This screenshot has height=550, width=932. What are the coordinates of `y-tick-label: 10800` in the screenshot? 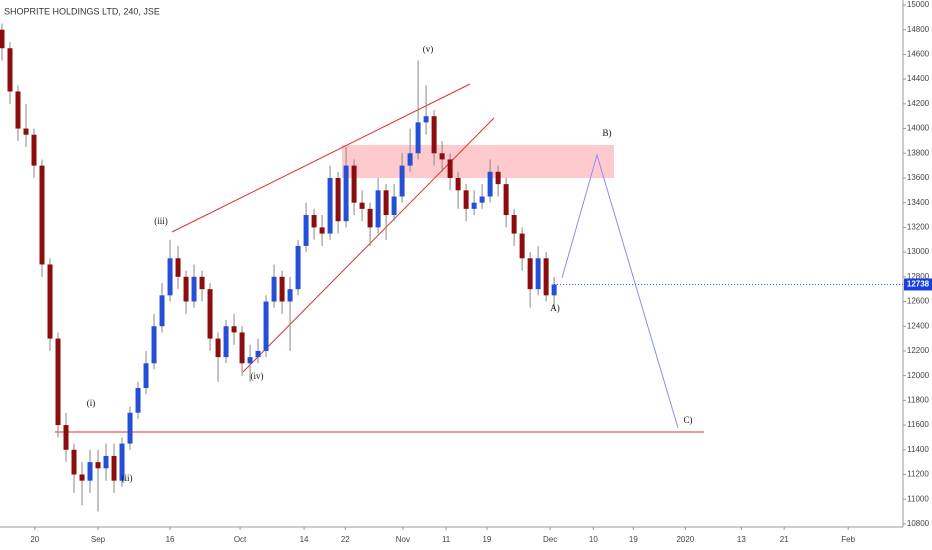 It's located at (918, 523).